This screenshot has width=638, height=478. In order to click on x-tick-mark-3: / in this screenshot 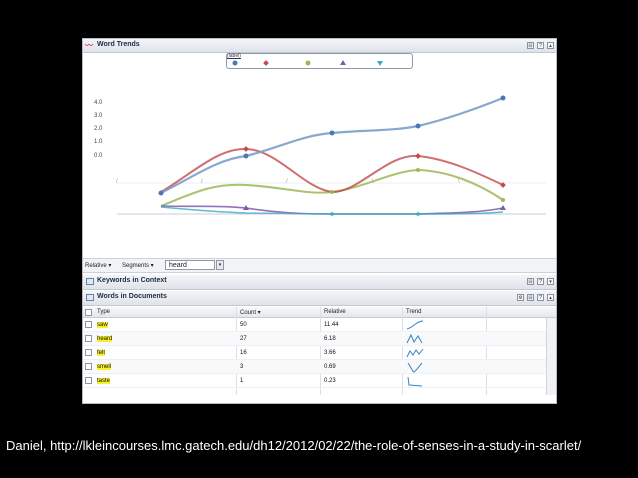, I will do `click(287, 182)`.